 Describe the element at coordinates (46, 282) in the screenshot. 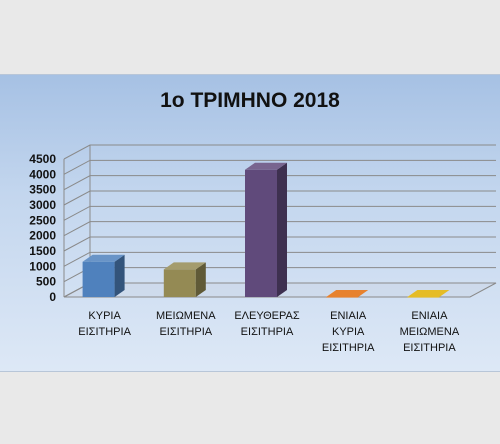

I see `y-tick-label: 500` at that location.